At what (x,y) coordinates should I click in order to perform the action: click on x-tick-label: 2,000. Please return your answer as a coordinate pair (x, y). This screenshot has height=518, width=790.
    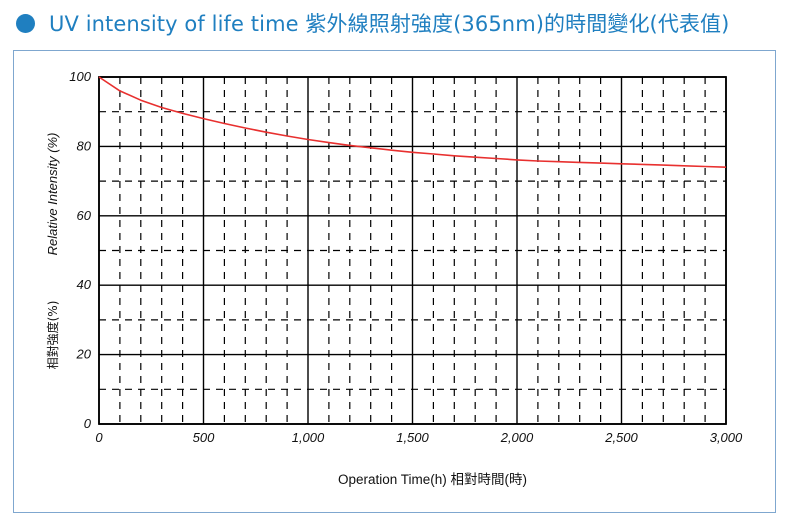
    Looking at the image, I should click on (517, 437).